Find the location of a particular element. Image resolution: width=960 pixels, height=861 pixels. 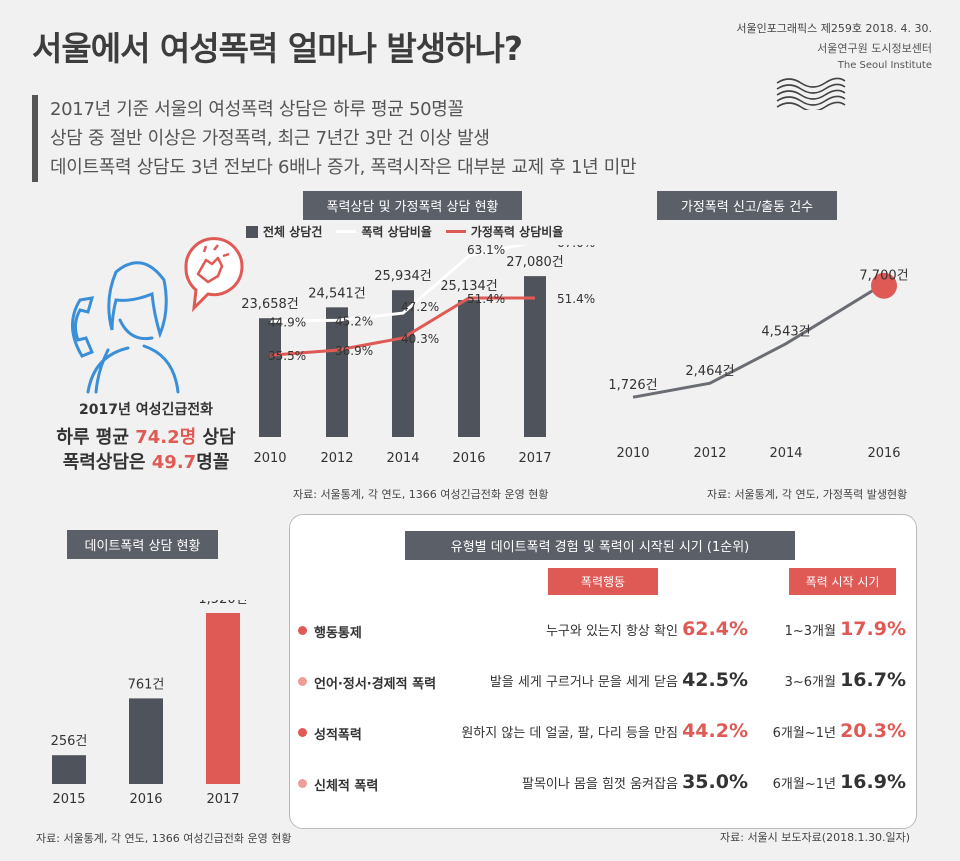

summary-line: 2017년 기준 서울의 여성폭력 상담은 하루 평균 50명꼴 is located at coordinates (257, 109).